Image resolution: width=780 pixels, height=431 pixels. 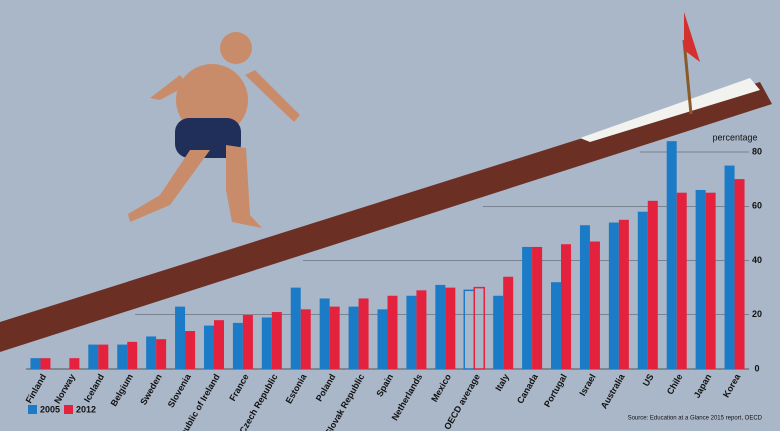 I want to click on x-tick-label: Finland, so click(x=36, y=388).